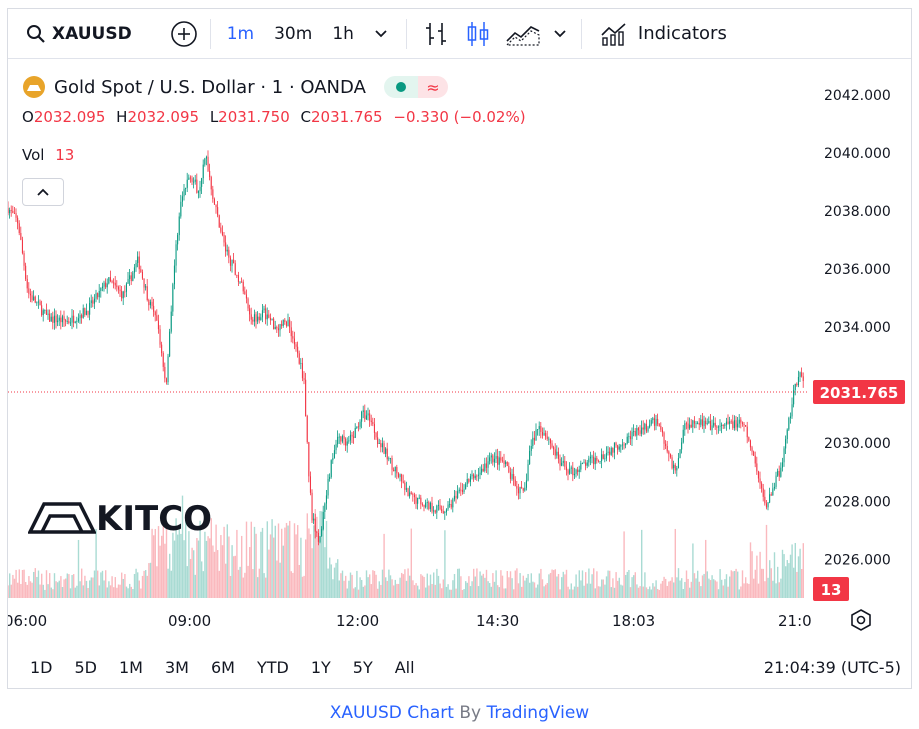 The image size is (919, 729). What do you see at coordinates (79, 34) in the screenshot?
I see `symbol-search: XAUUSD` at bounding box center [79, 34].